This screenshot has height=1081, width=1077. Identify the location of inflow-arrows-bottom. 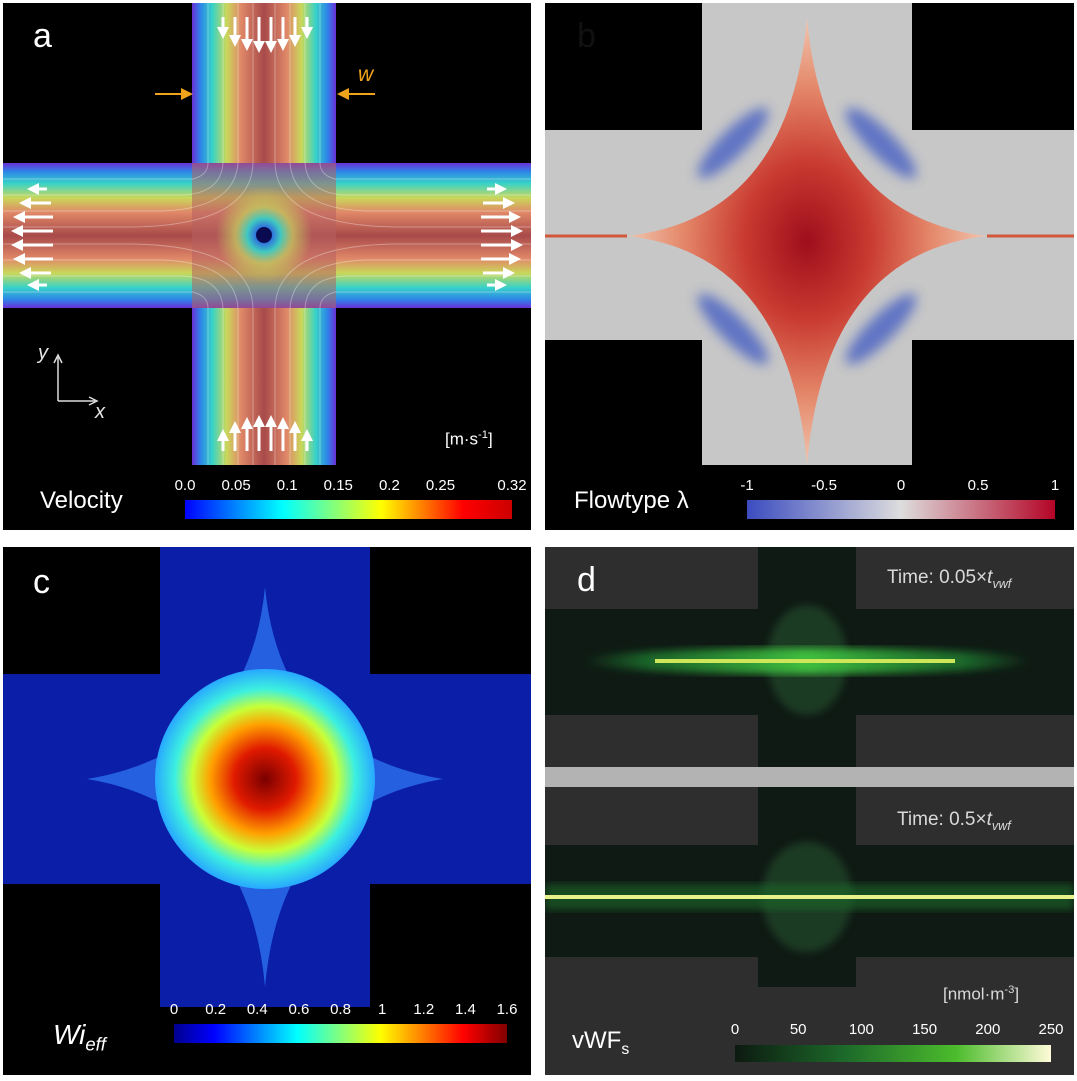
(265, 433).